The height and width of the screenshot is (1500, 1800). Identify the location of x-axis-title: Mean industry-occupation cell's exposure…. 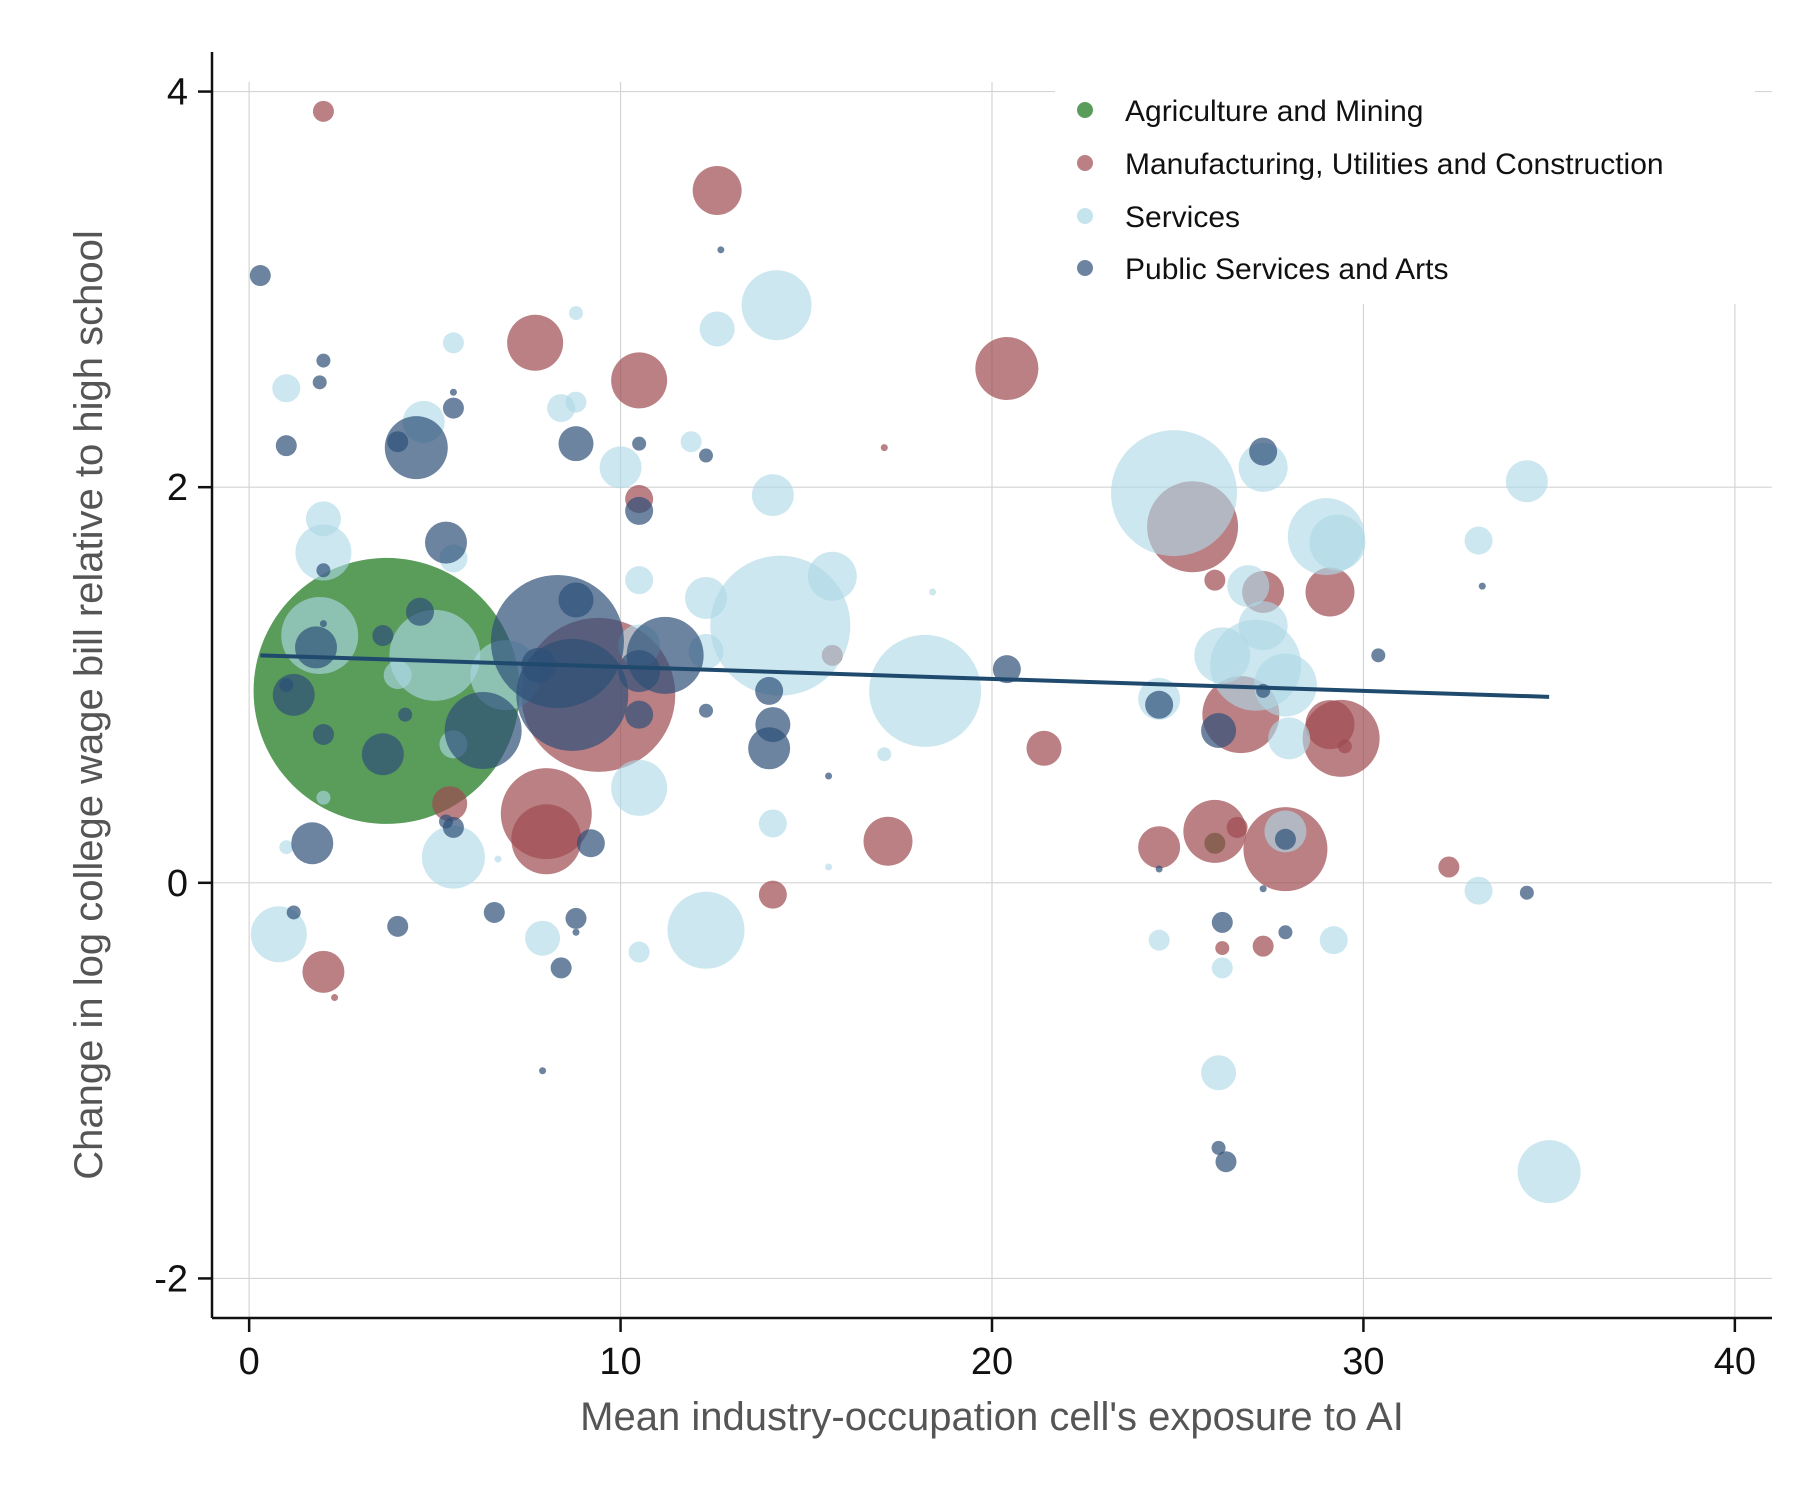
(992, 1417).